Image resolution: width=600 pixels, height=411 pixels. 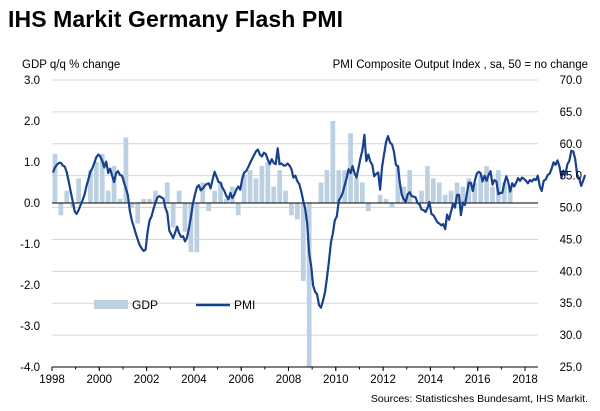 What do you see at coordinates (431, 380) in the screenshot?
I see `x-tick-label: 2014` at bounding box center [431, 380].